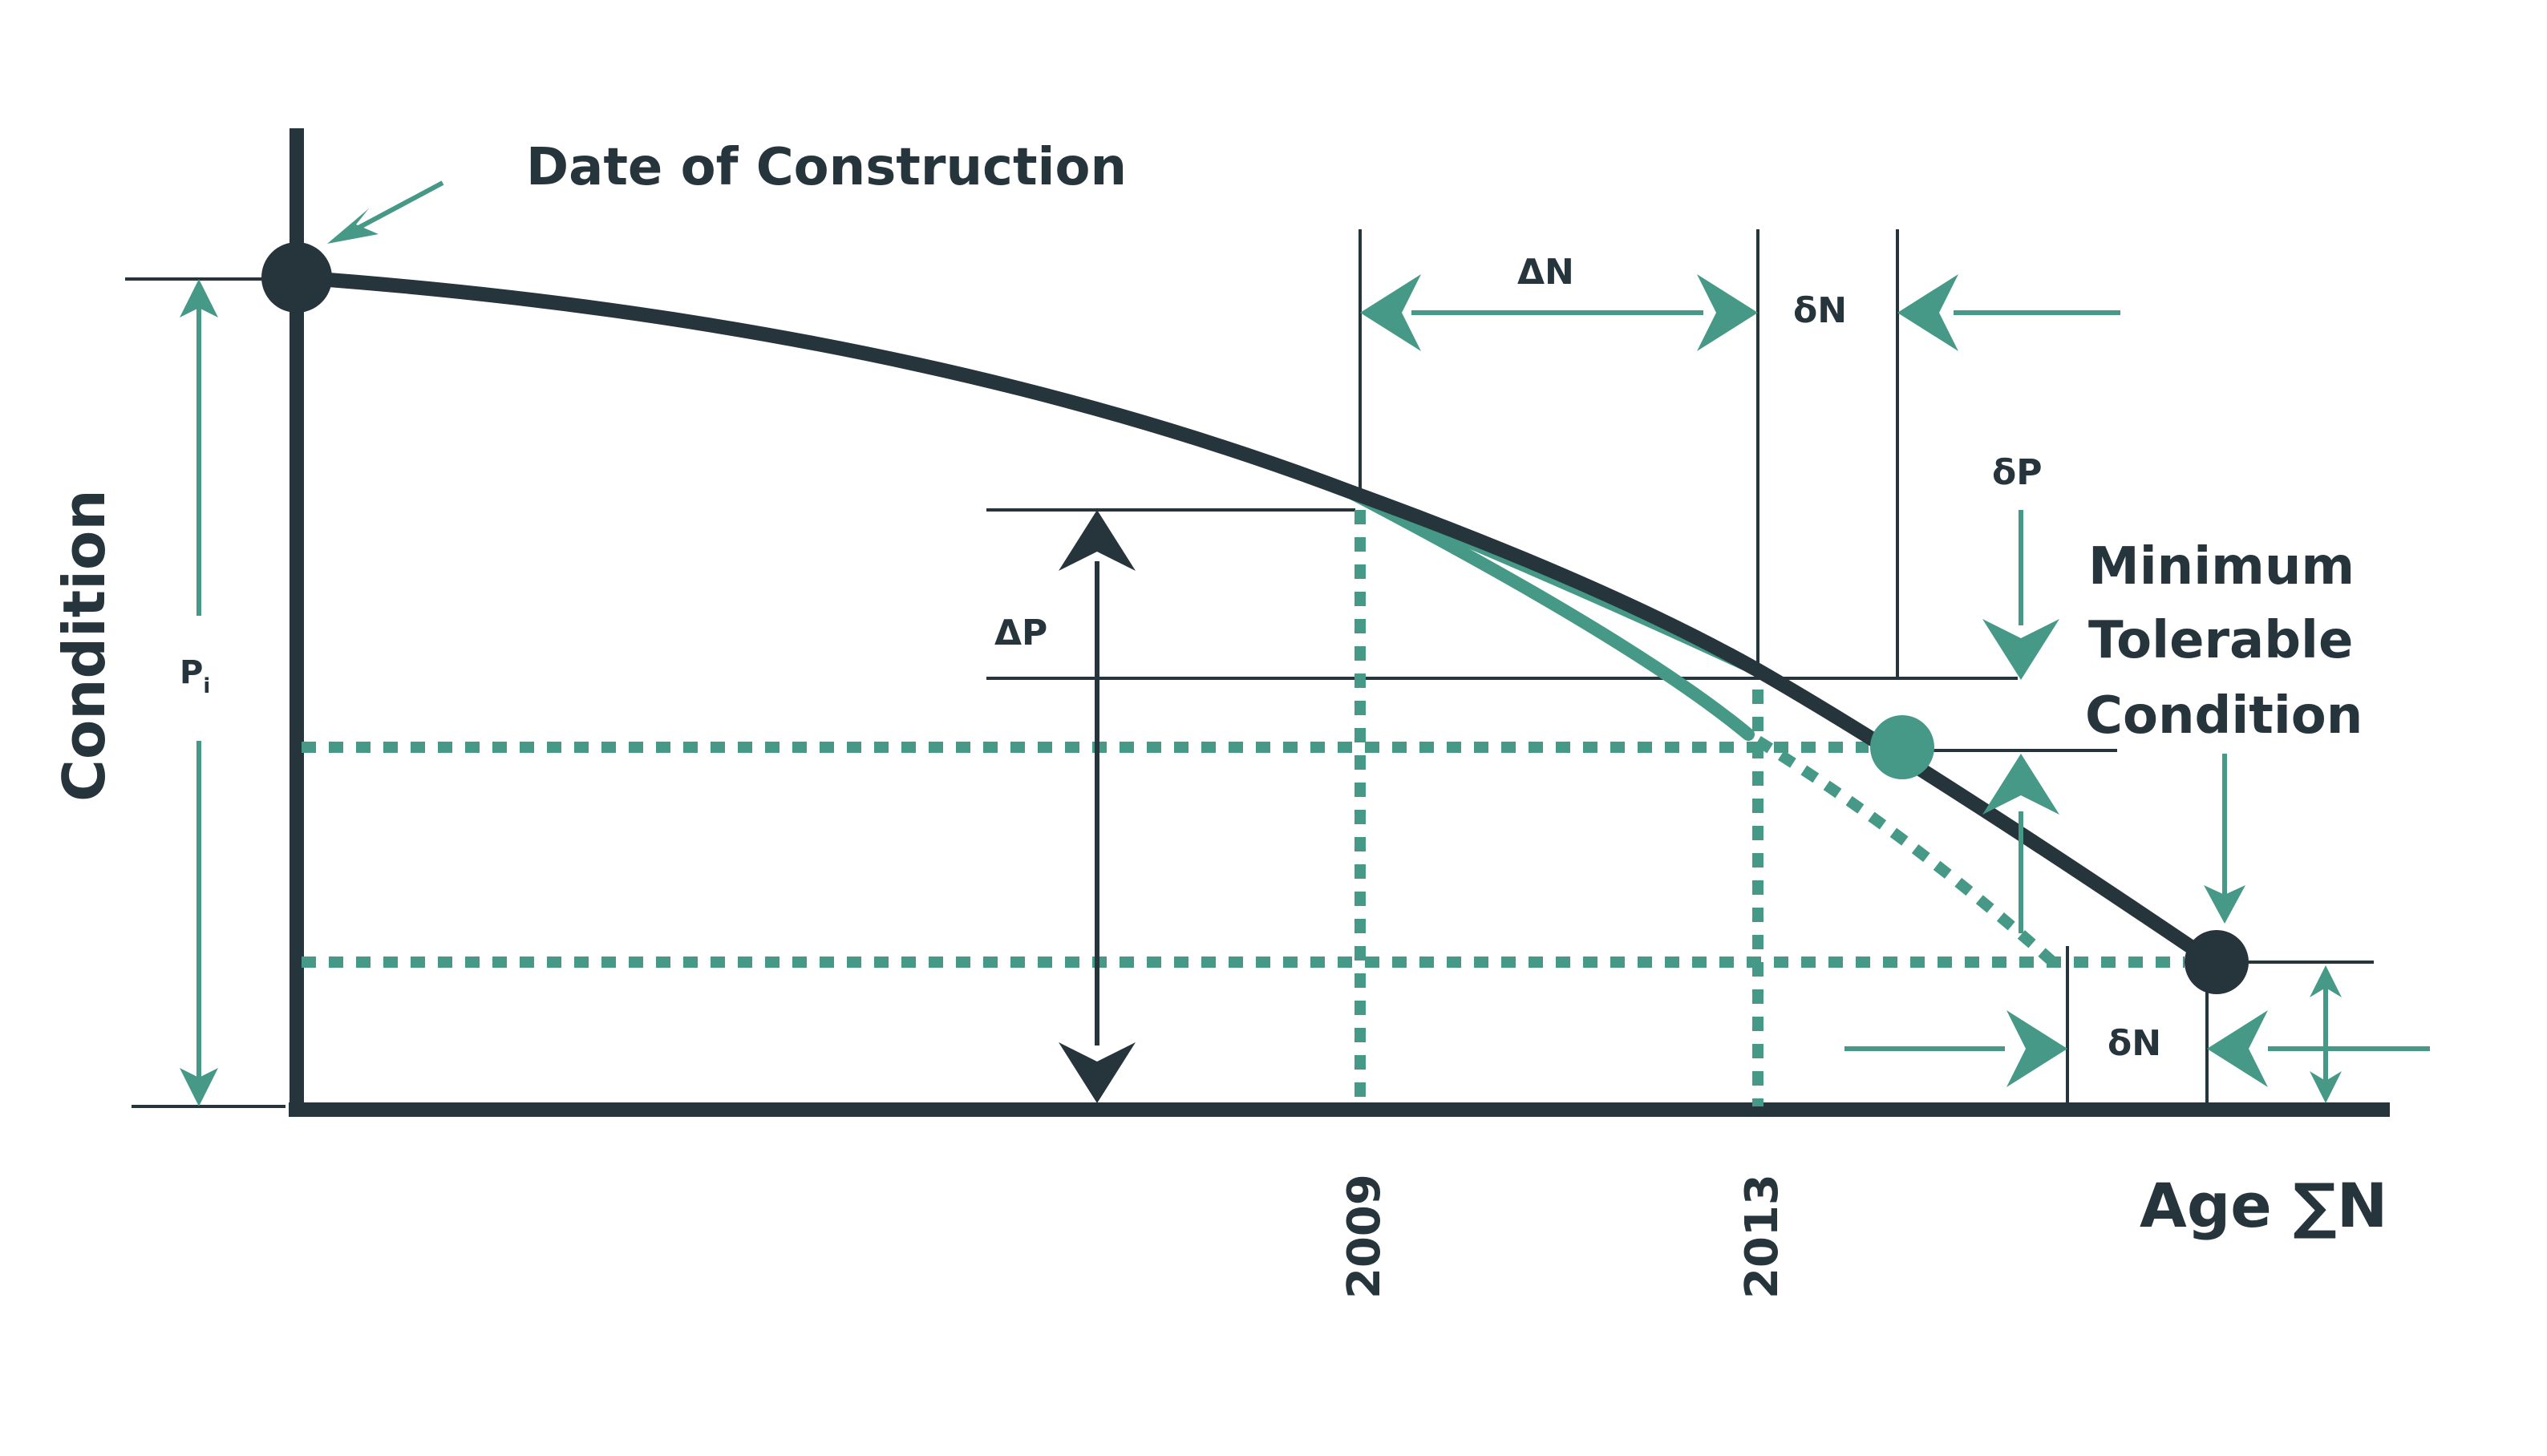 The height and width of the screenshot is (1456, 2547). What do you see at coordinates (2326, 1087) in the screenshot?
I see `small-vertical-arrow-head-down` at bounding box center [2326, 1087].